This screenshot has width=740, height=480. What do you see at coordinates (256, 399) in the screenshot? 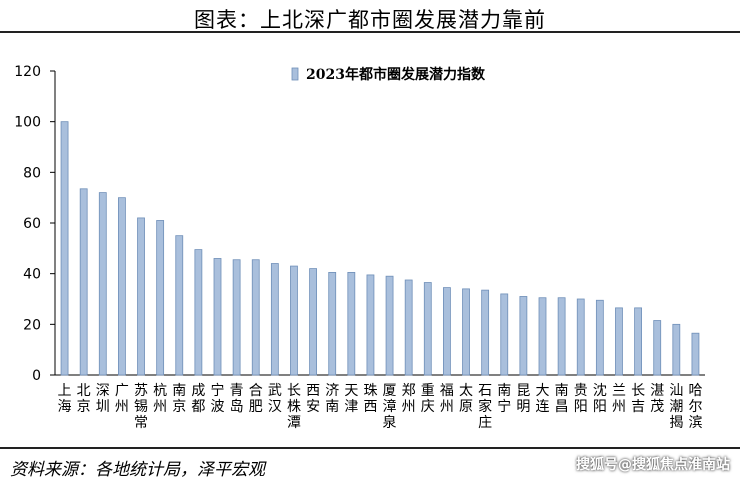
I see `x-tick-label: 合肥` at bounding box center [256, 399].